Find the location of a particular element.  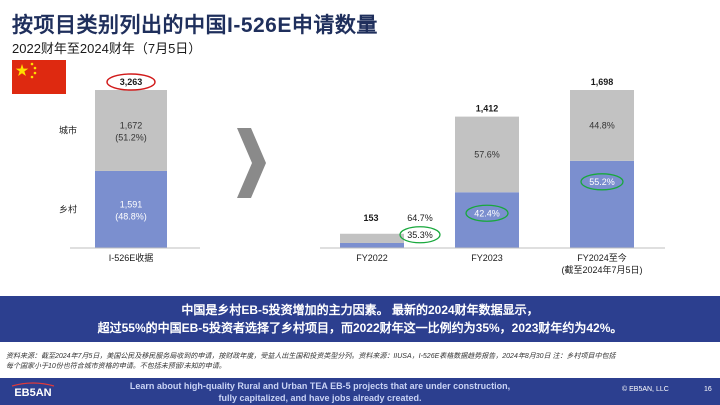

left-bar-total-label: 3,263 is located at coordinates (131, 82).